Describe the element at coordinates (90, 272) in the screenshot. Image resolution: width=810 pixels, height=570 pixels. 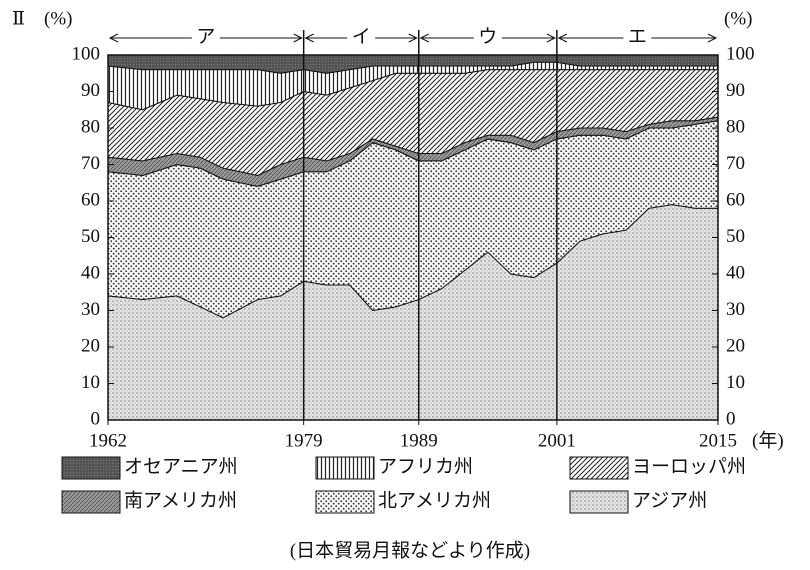
I see `y-tick-label: 40` at that location.